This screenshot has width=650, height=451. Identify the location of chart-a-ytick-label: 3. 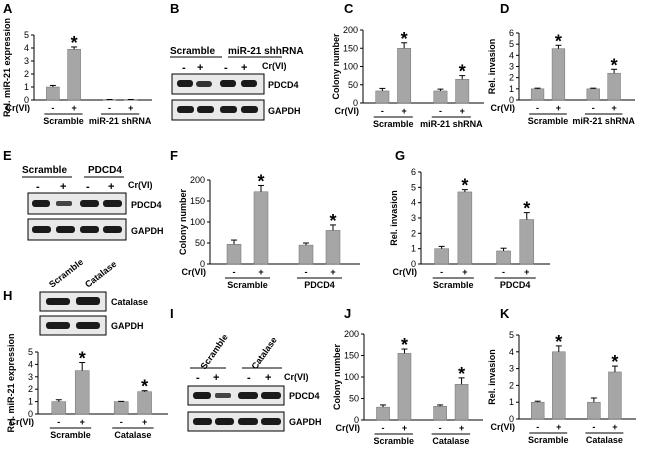
(26, 61).